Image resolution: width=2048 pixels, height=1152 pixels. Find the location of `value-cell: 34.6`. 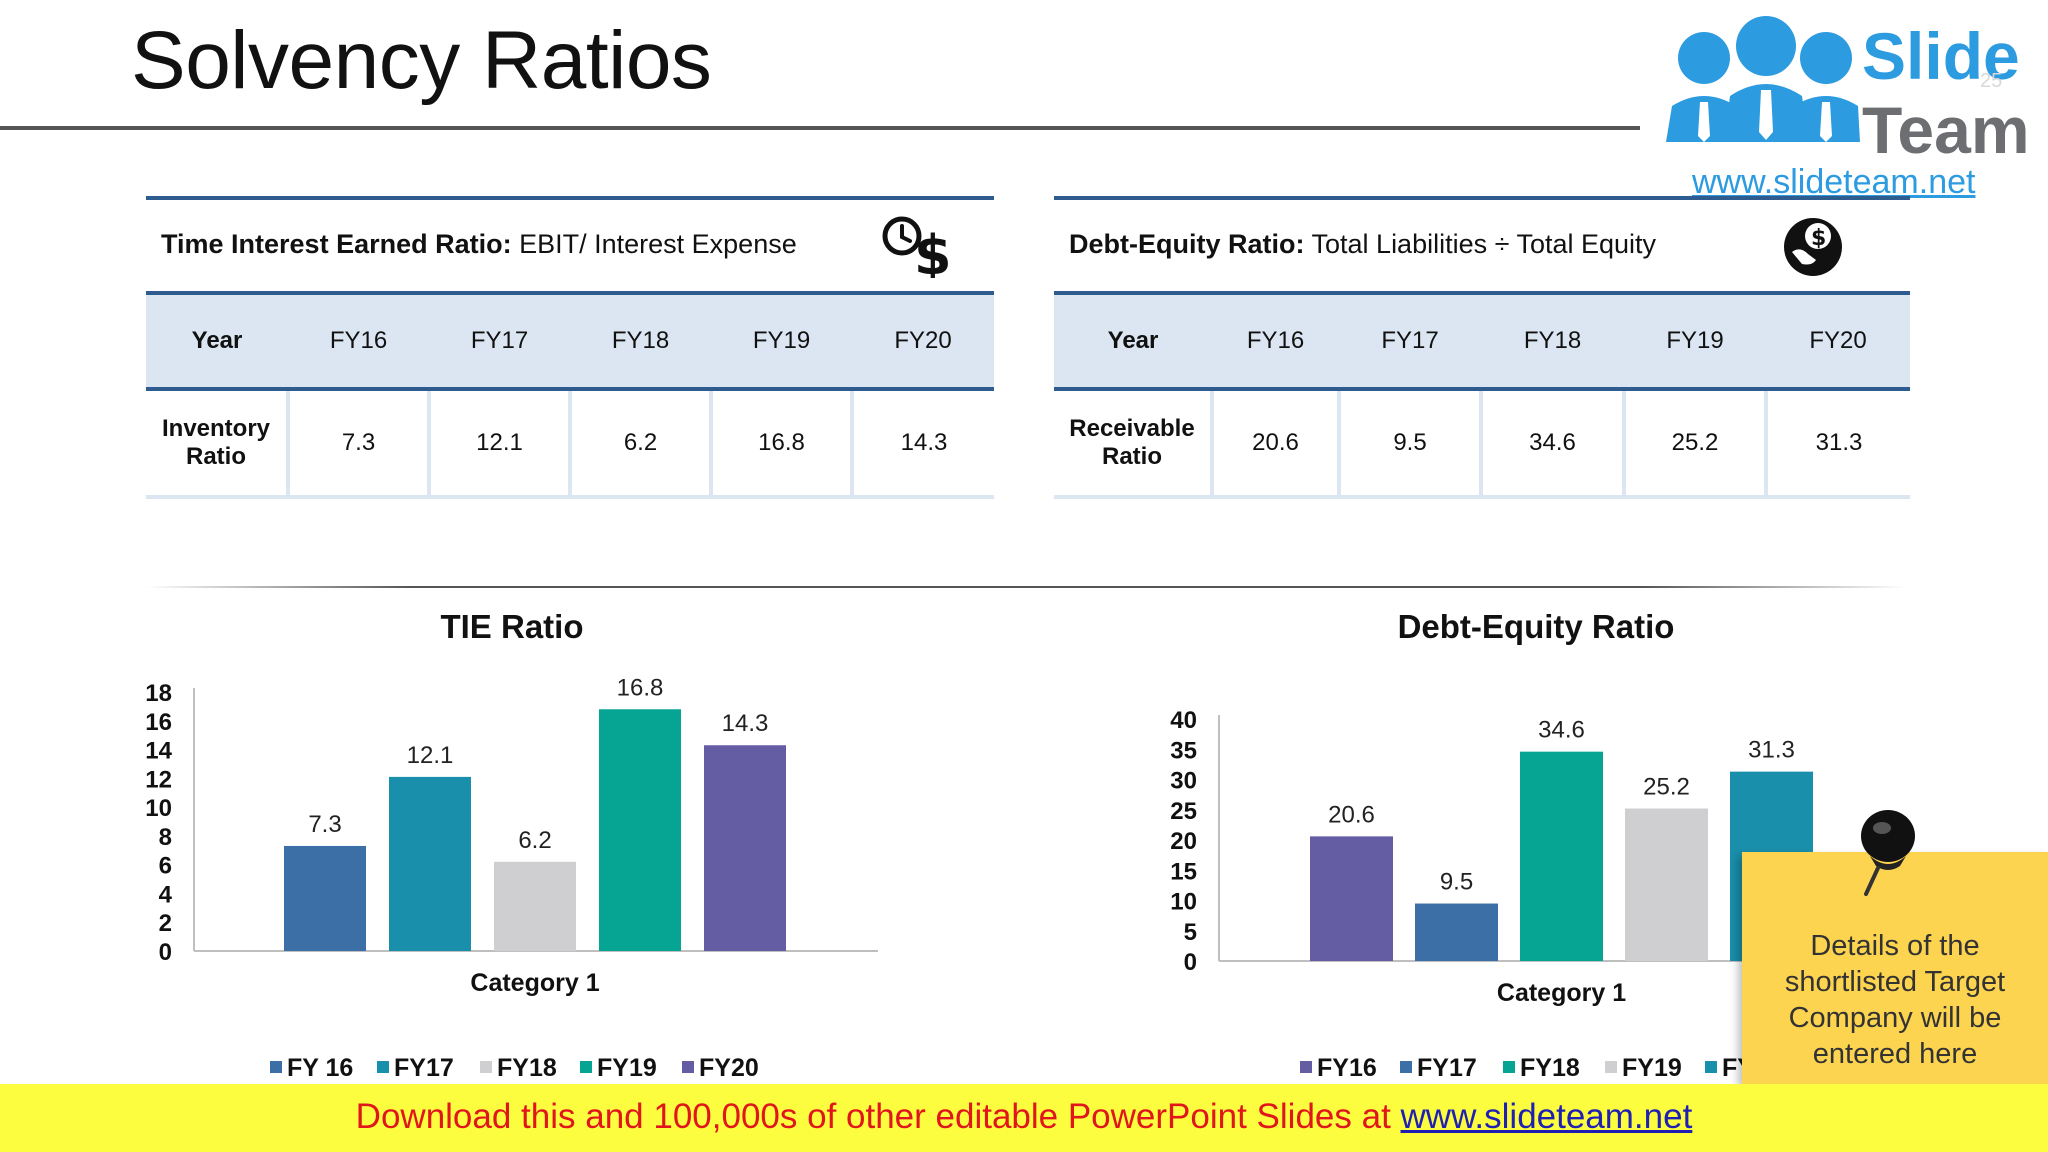

value-cell: 34.6 is located at coordinates (1551, 444).